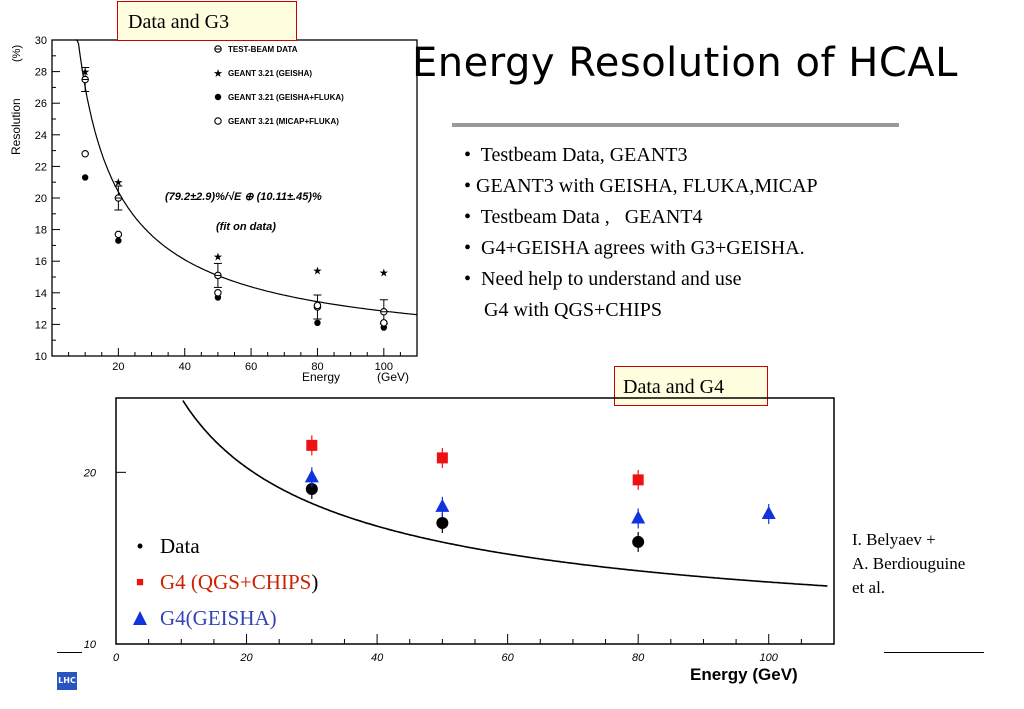  Describe the element at coordinates (634, 248) in the screenshot. I see `bullet-item: • G4+GEISHA agrees with G3+GEISHA.` at that location.